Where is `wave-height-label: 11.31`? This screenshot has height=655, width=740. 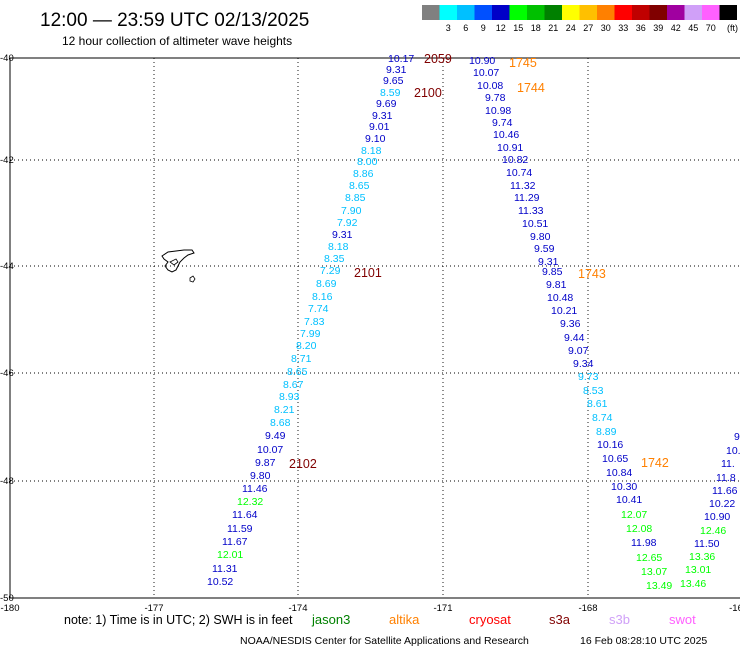 wave-height-label: 11.31 is located at coordinates (225, 569).